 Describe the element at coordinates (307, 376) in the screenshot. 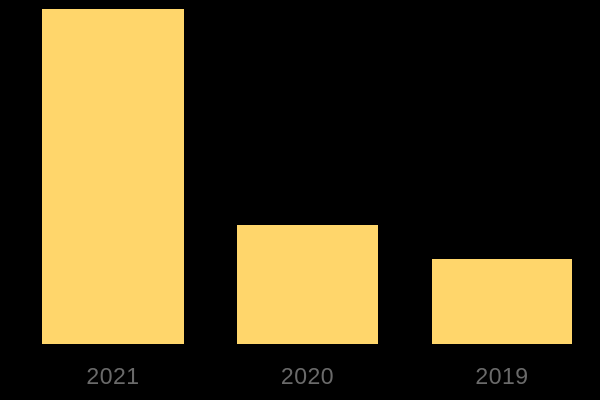

I see `x-tick-label-2020: 2020` at that location.